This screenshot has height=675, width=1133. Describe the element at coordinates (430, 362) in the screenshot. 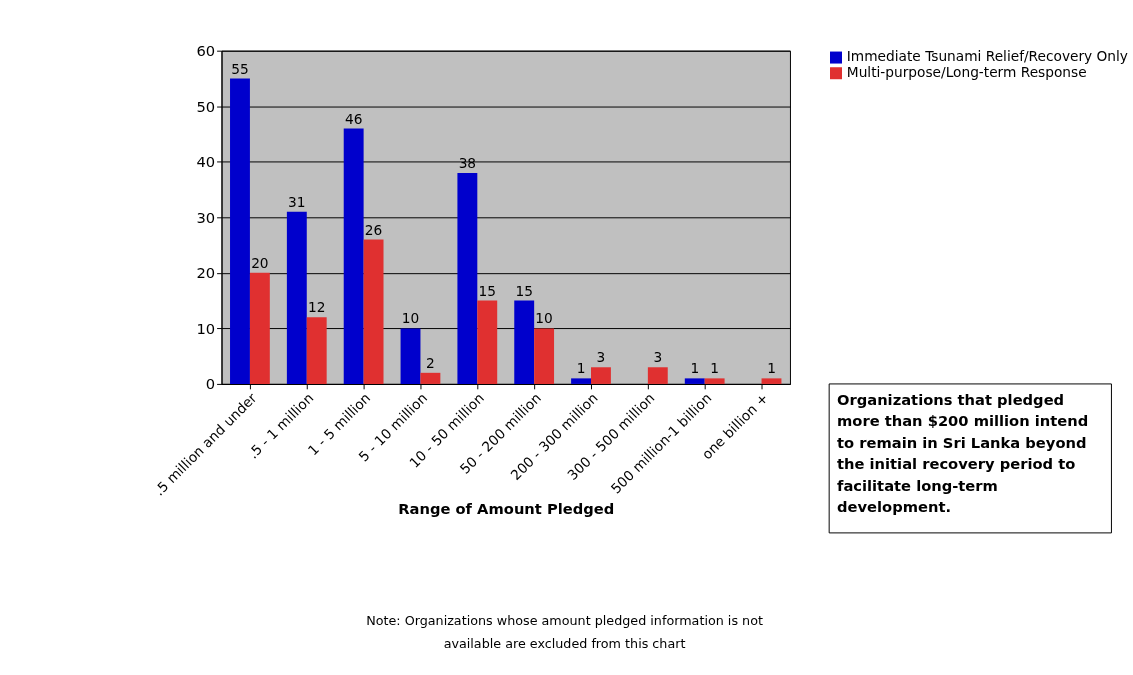

I see `data-label: 2` at that location.